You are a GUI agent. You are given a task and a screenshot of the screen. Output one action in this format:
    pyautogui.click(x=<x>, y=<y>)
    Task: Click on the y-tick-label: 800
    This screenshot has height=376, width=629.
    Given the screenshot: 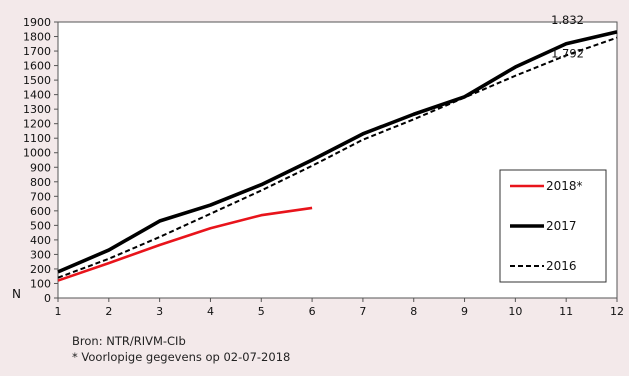 What is the action you would take?
    pyautogui.click(x=40, y=182)
    